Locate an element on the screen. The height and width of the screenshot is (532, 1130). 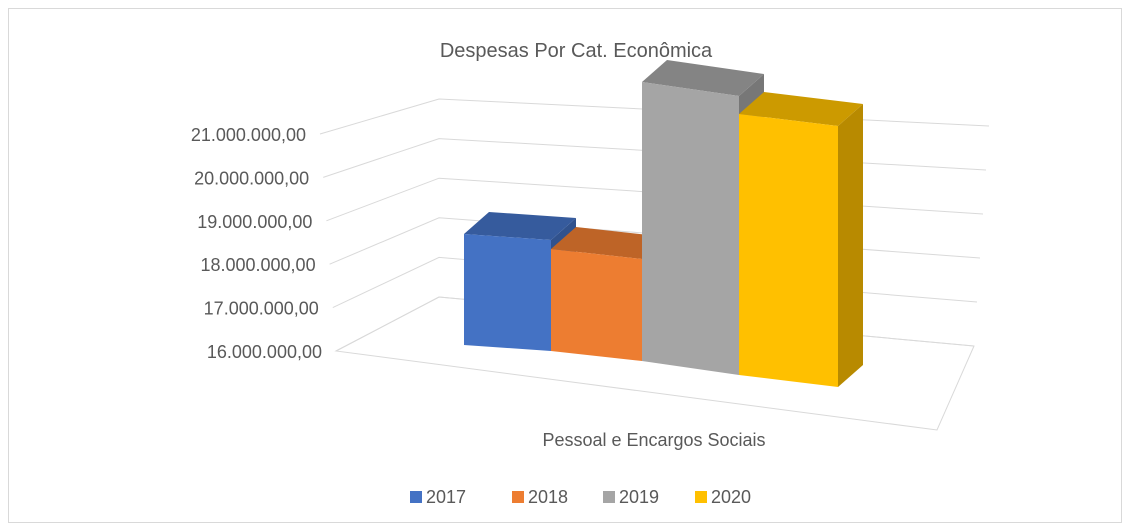
bar-2017 is located at coordinates (507, 292).